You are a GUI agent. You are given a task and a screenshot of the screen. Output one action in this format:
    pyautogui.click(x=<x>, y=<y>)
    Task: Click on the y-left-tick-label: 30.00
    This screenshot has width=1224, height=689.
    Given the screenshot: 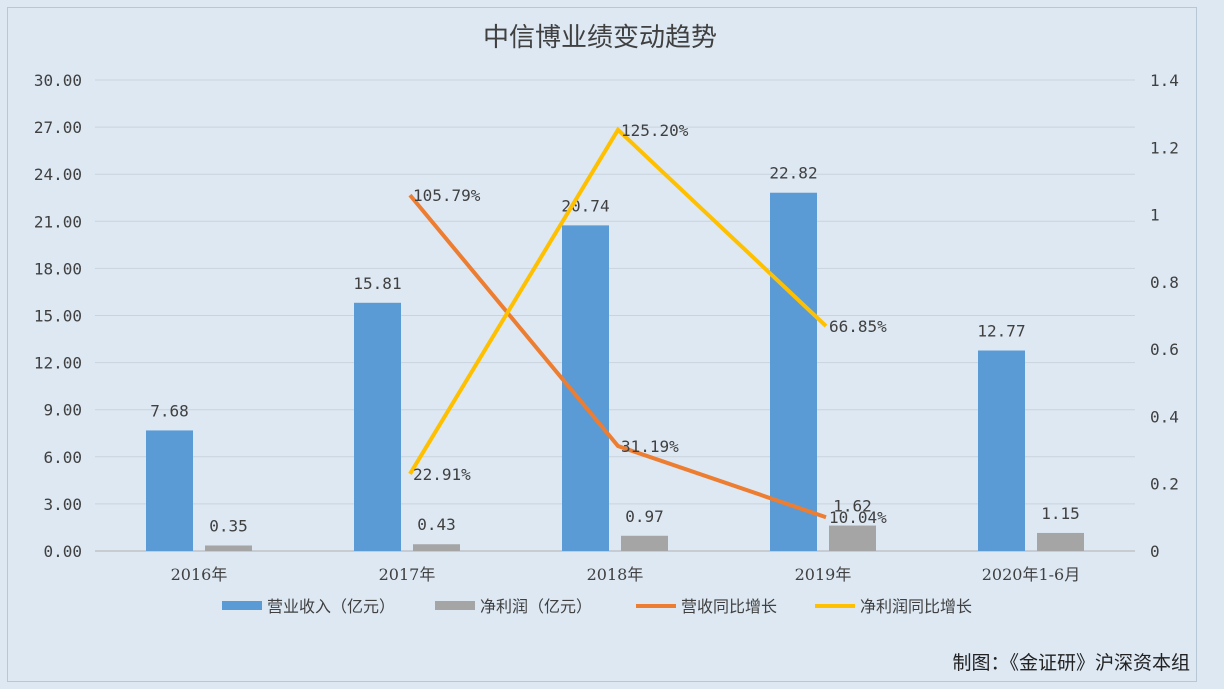 What is the action you would take?
    pyautogui.click(x=58, y=80)
    